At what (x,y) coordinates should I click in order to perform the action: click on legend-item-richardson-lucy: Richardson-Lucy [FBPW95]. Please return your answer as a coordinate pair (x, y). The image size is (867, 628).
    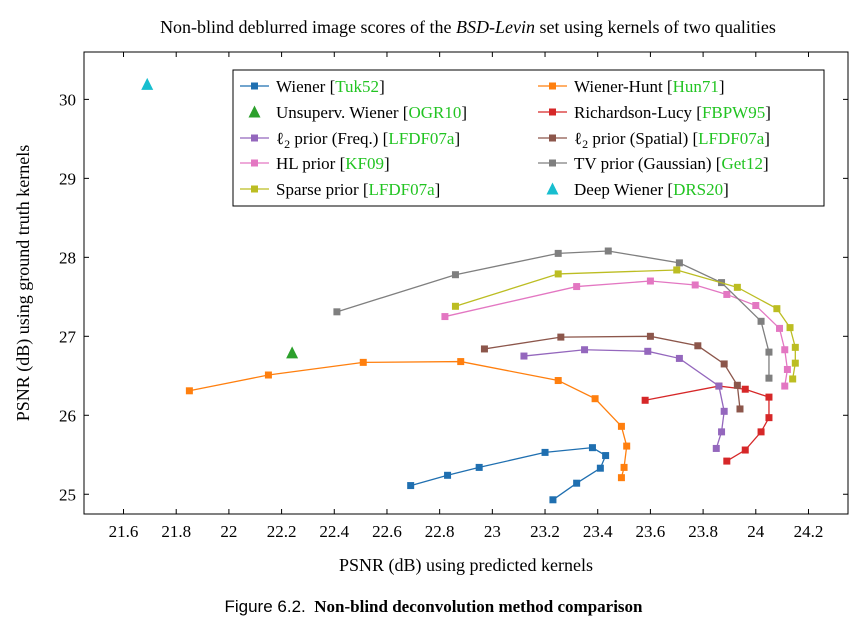
    Looking at the image, I should click on (654, 112).